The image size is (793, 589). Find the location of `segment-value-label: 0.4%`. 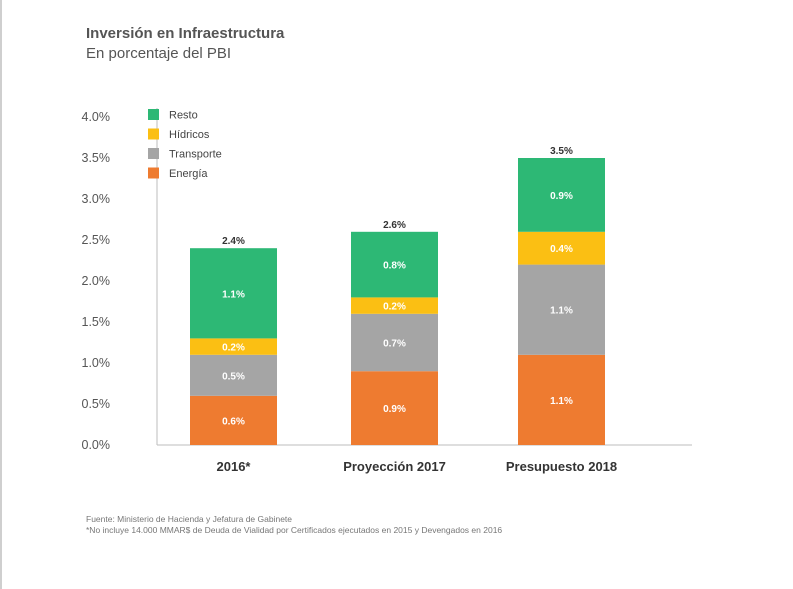

segment-value-label: 0.4% is located at coordinates (561, 249).